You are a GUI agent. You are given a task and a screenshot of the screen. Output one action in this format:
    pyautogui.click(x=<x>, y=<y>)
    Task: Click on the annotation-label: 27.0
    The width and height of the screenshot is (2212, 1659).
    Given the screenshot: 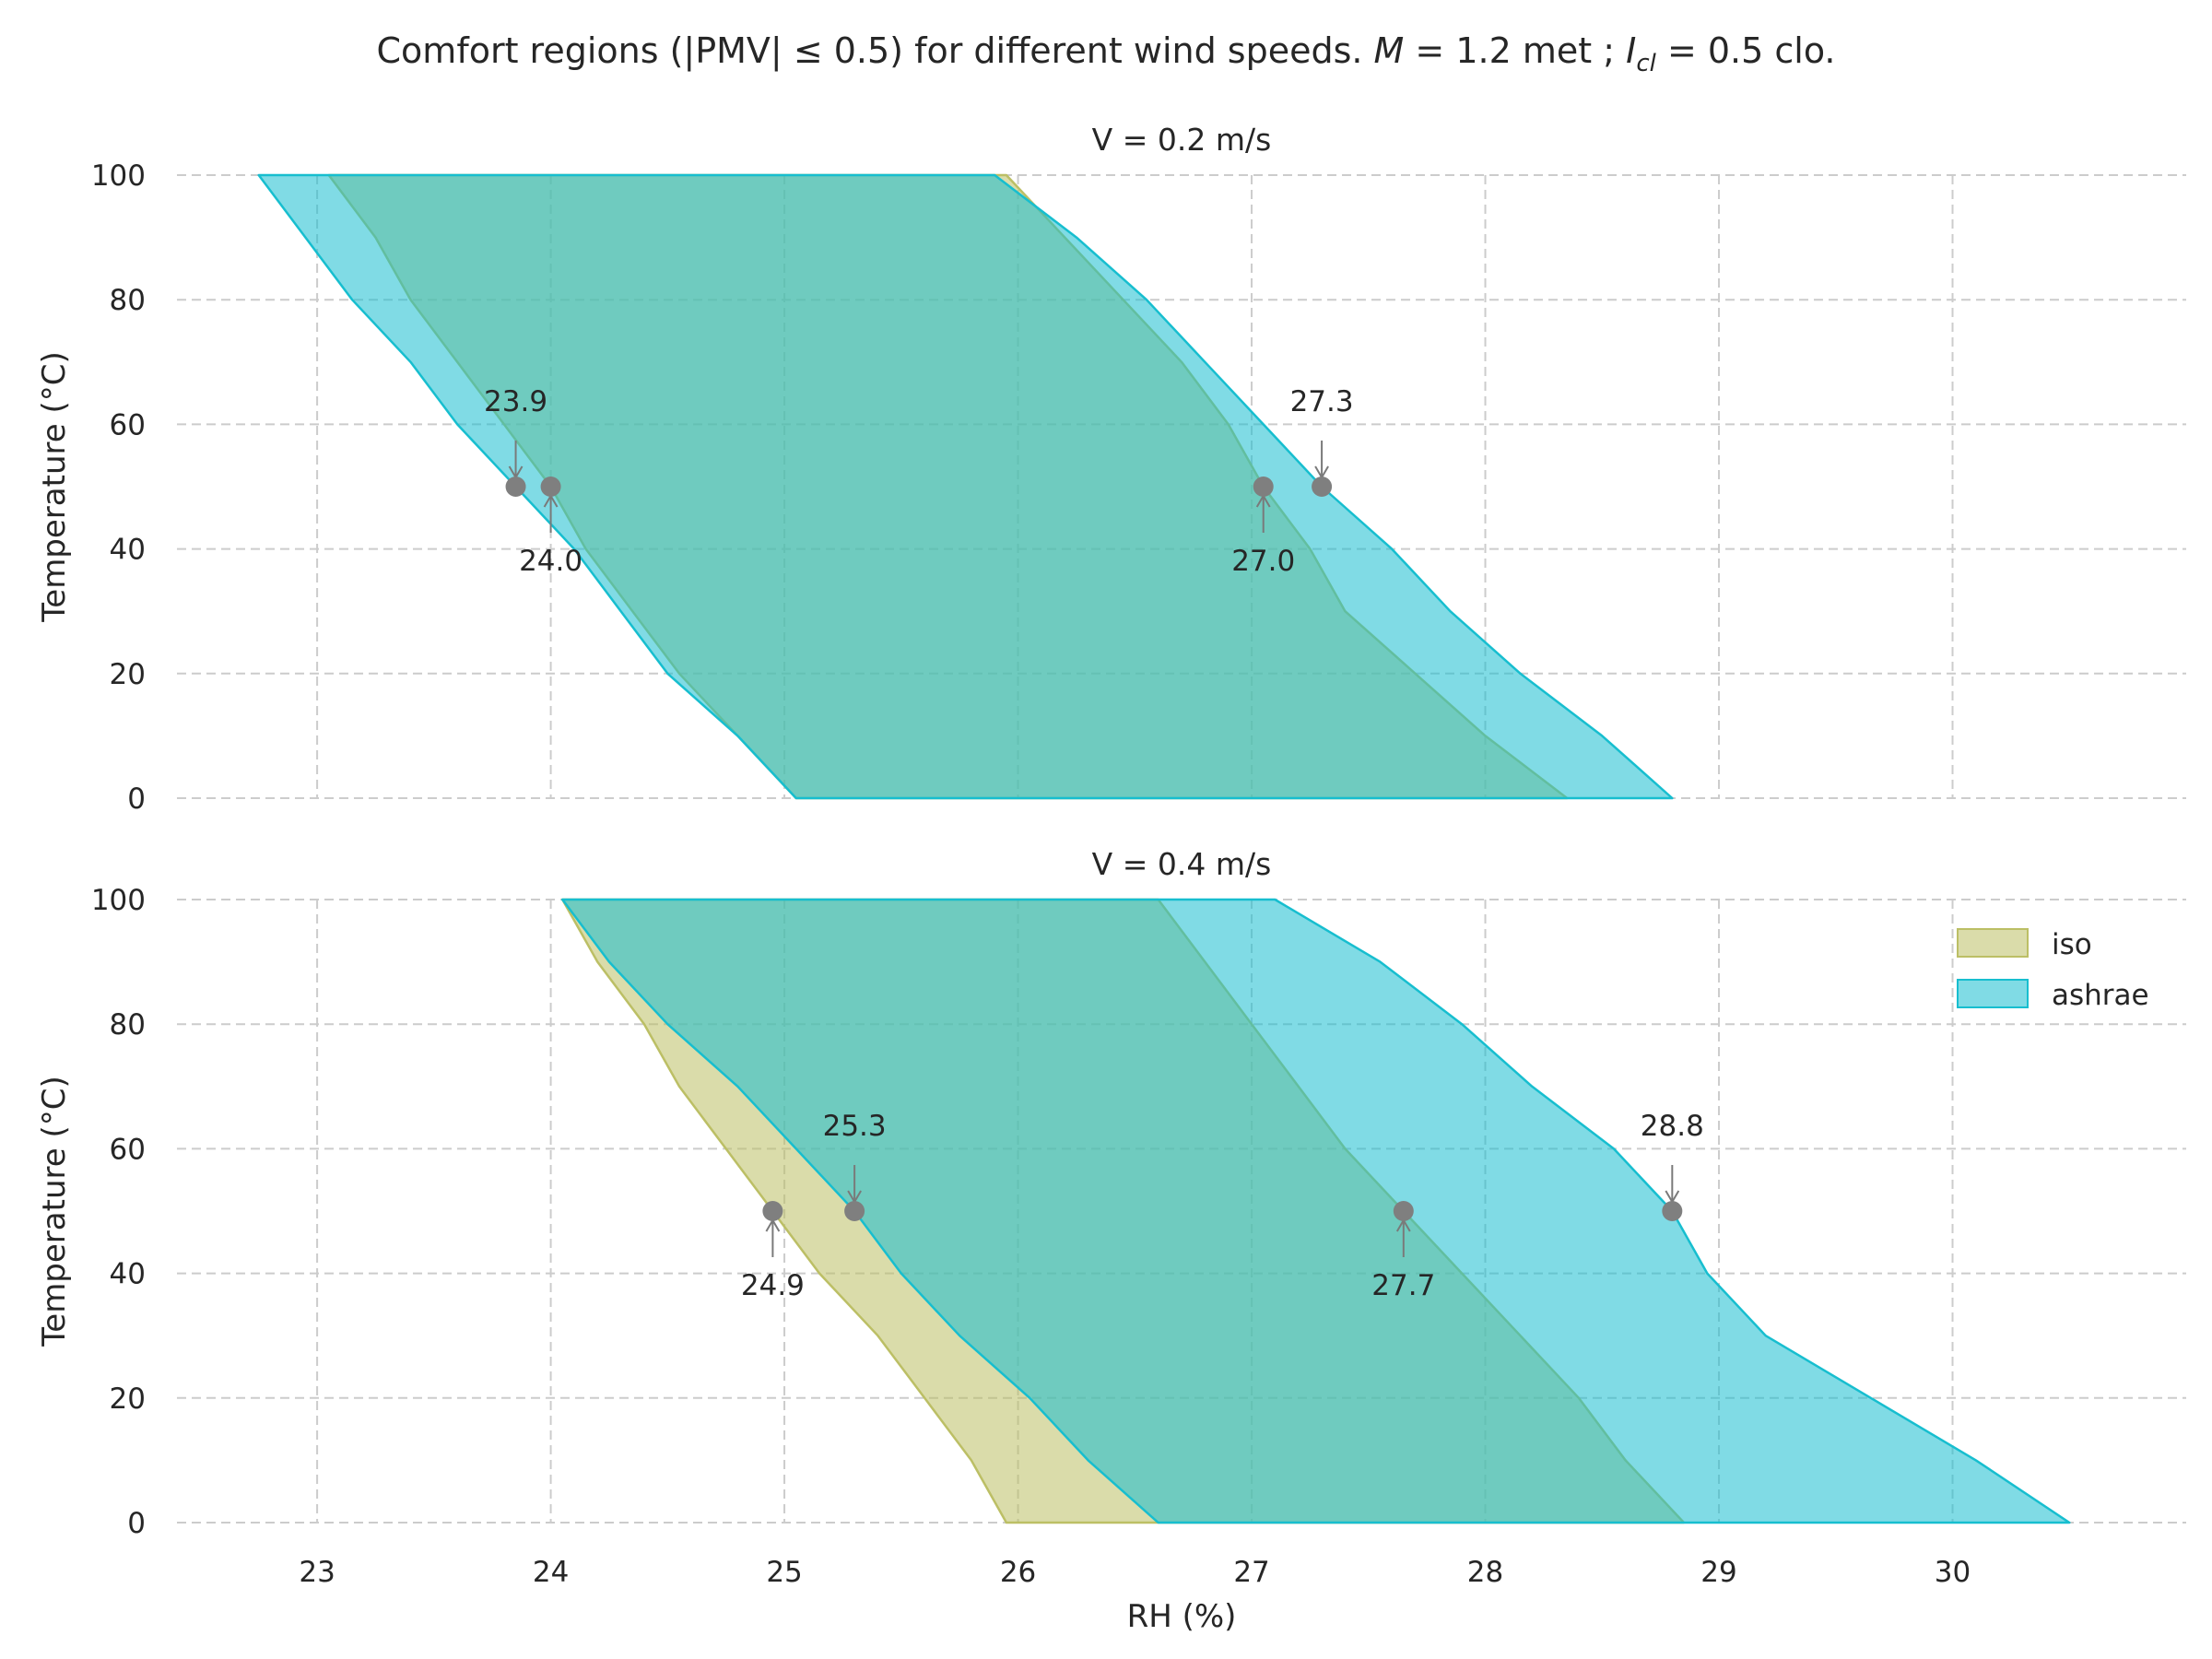 What is the action you would take?
    pyautogui.click(x=1263, y=561)
    